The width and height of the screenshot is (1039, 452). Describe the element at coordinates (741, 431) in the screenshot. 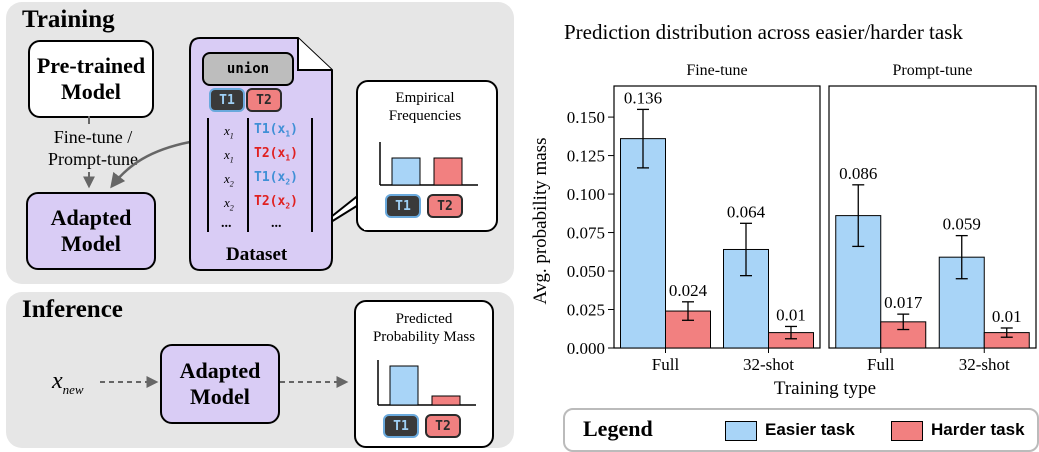

I see `legend-swatch-easier` at that location.